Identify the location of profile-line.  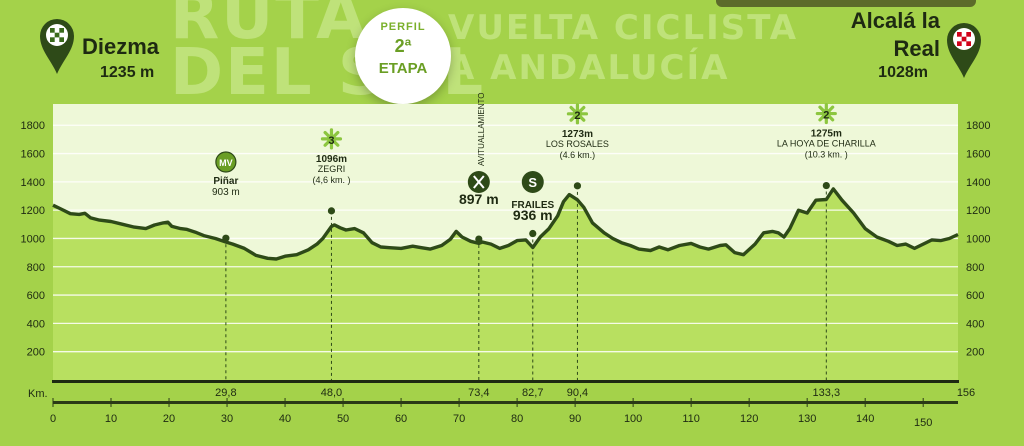
(505, 224).